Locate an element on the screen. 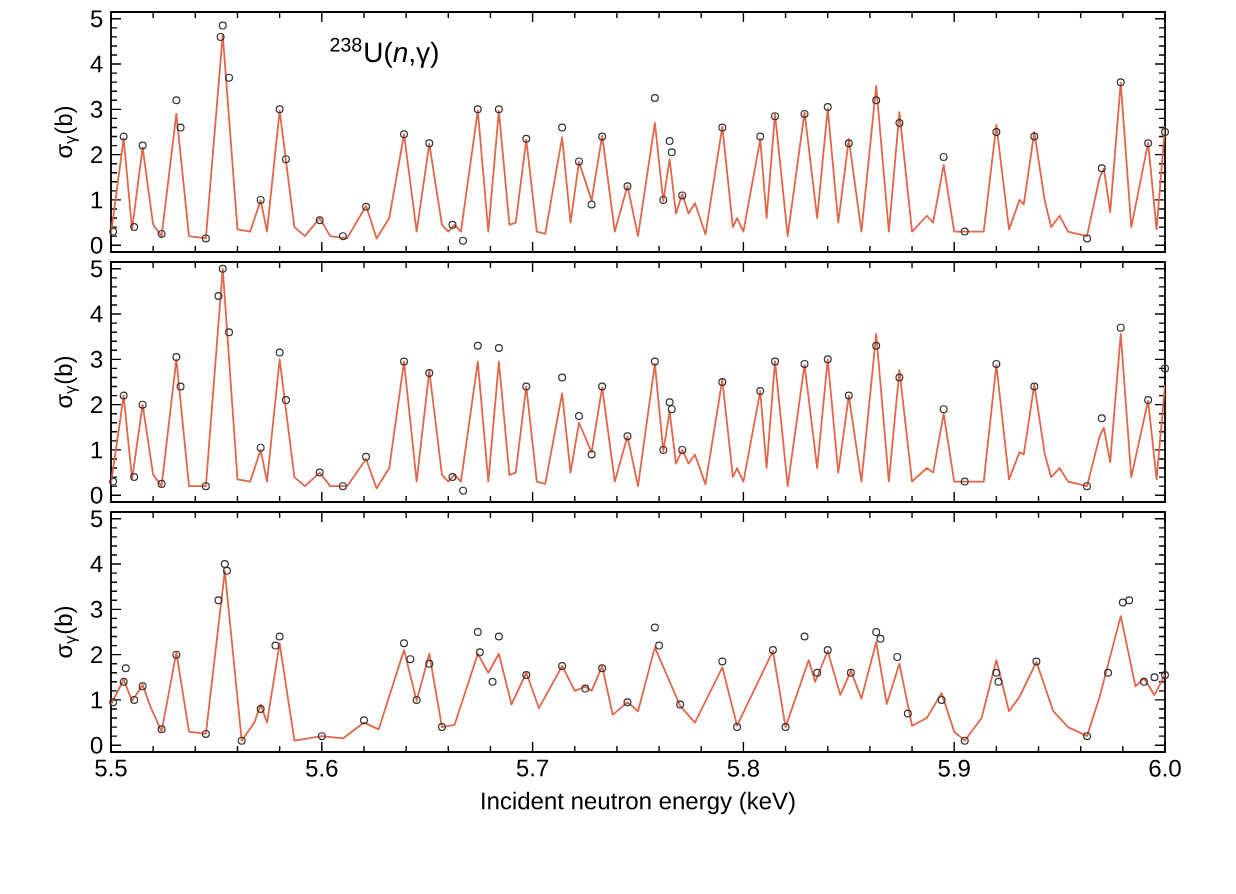  x-tick-label: 6.0 is located at coordinates (1165, 768).